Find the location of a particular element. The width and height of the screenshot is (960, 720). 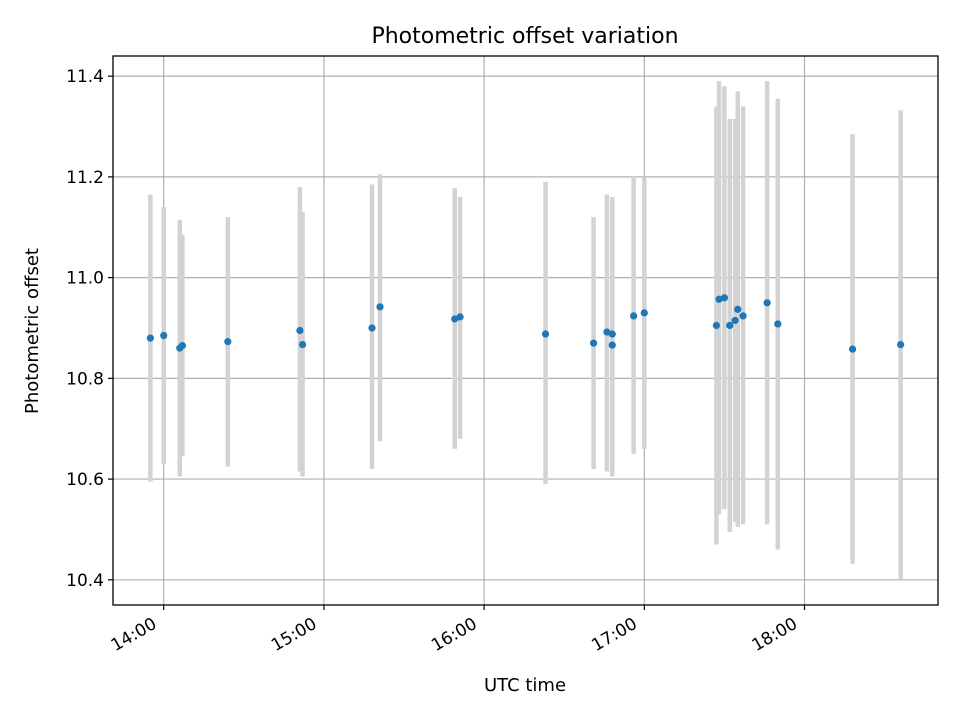

x-tick-label: 16:00 is located at coordinates (454, 635).